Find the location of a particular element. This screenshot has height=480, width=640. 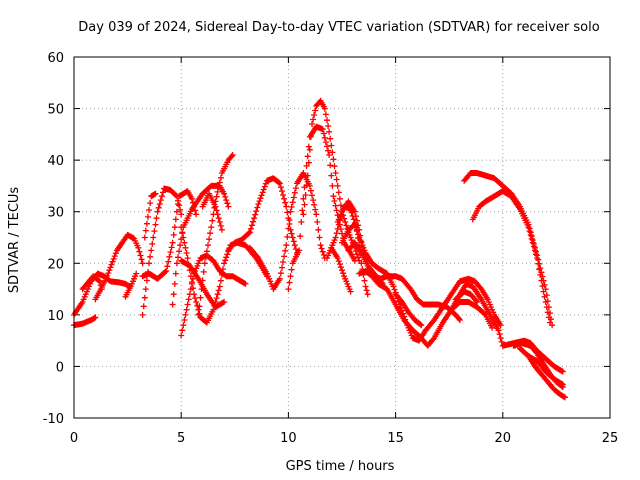

y-tick-label: 30 is located at coordinates (55, 213).